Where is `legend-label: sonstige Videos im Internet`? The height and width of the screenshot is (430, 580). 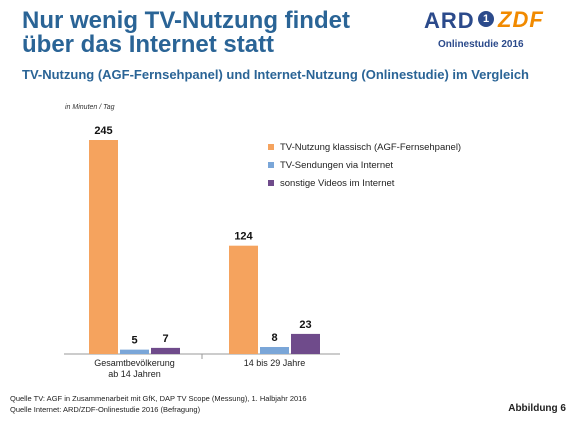
legend-label: sonstige Videos im Internet is located at coordinates (337, 183).